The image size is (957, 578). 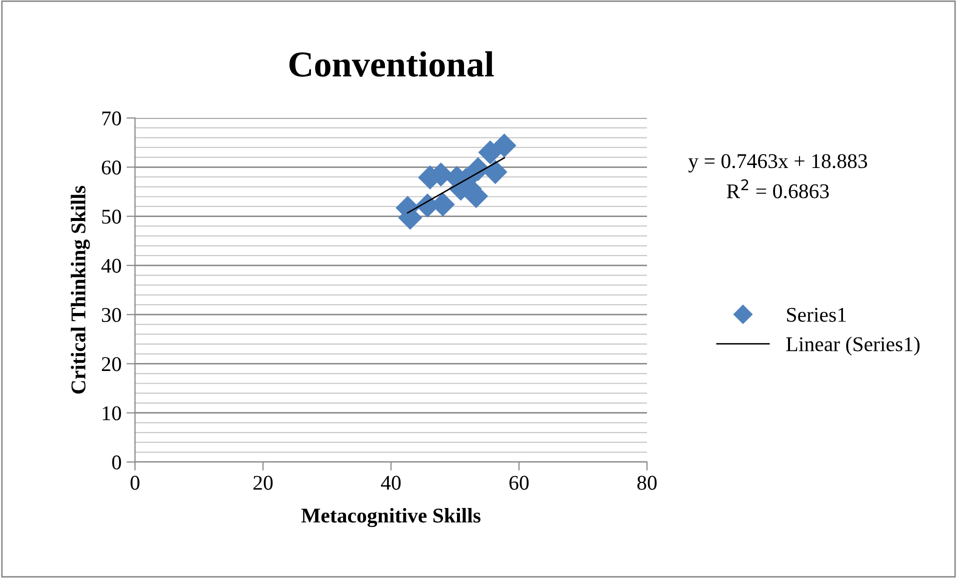 I want to click on y-tick-label: 0, so click(x=117, y=462).